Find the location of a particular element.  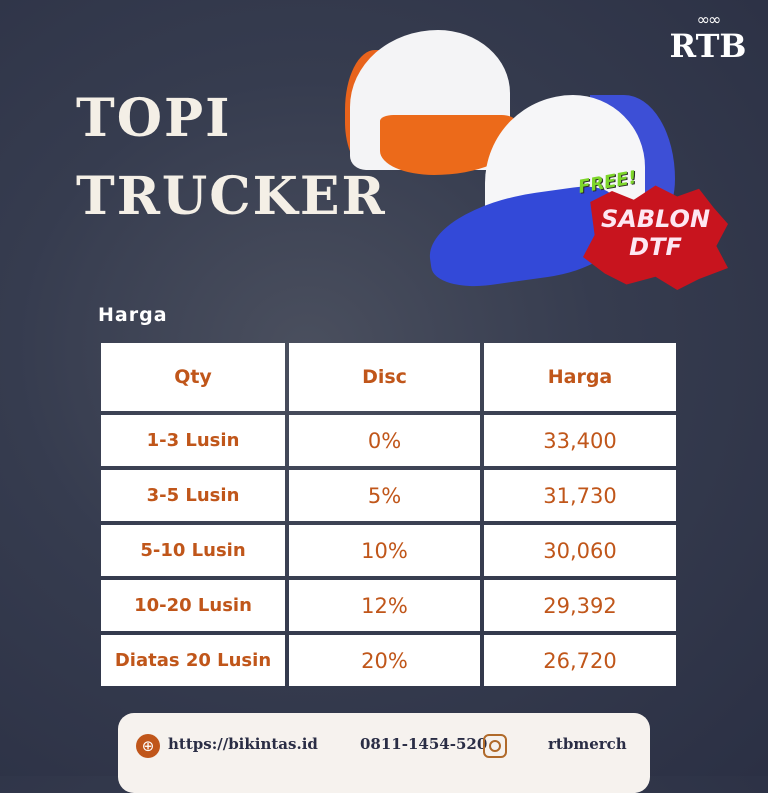

title-line-1: TOPI is located at coordinates (154, 118).